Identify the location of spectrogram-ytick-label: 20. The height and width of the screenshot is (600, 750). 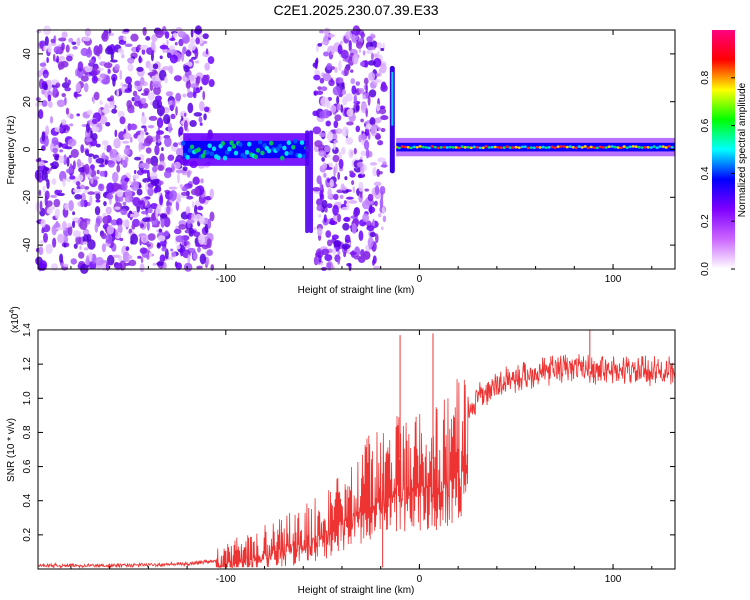
(27, 102).